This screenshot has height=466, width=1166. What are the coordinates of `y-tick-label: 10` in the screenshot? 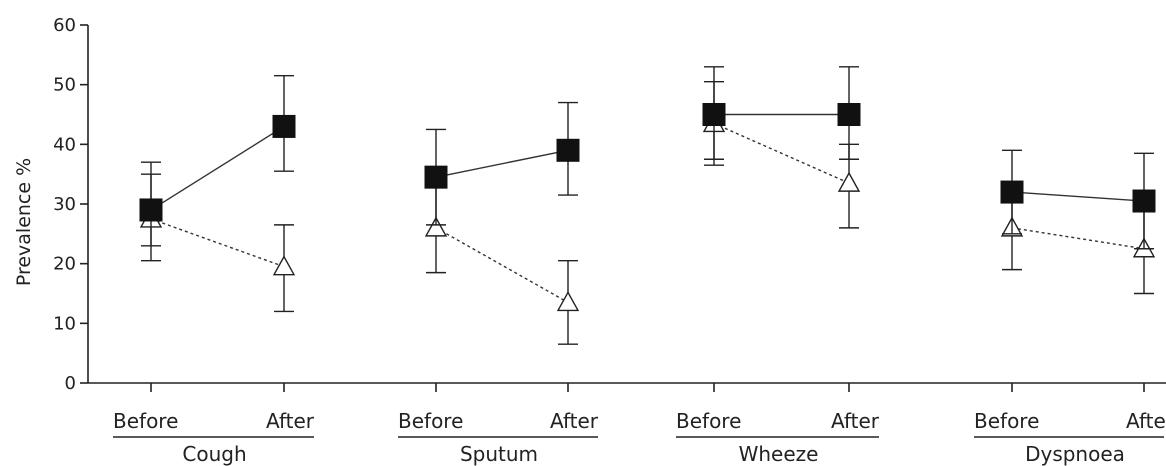 It's located at (64, 323).